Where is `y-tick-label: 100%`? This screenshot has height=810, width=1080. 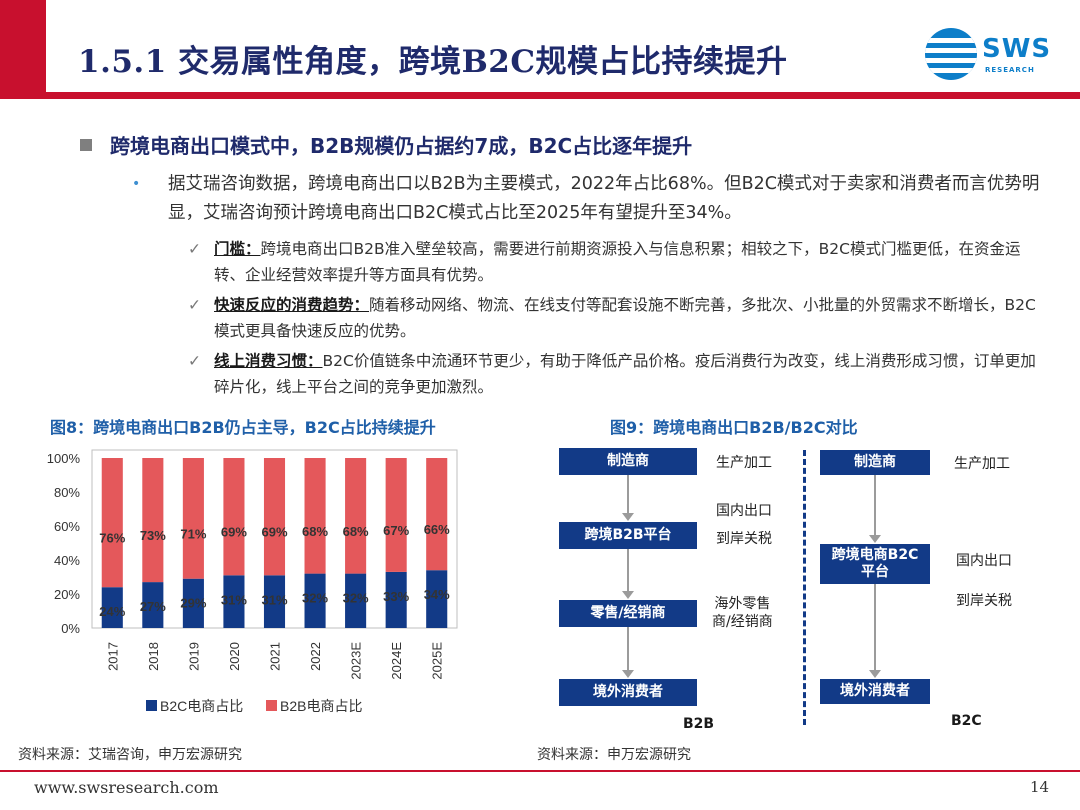
y-tick-label: 100% is located at coordinates (64, 458).